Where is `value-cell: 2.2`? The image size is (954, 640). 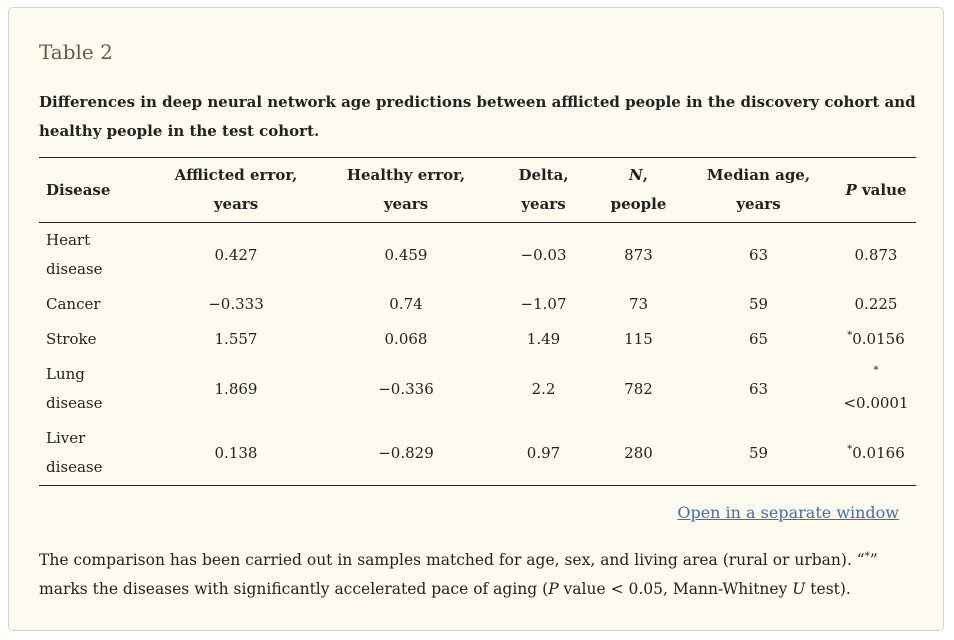 value-cell: 2.2 is located at coordinates (543, 388).